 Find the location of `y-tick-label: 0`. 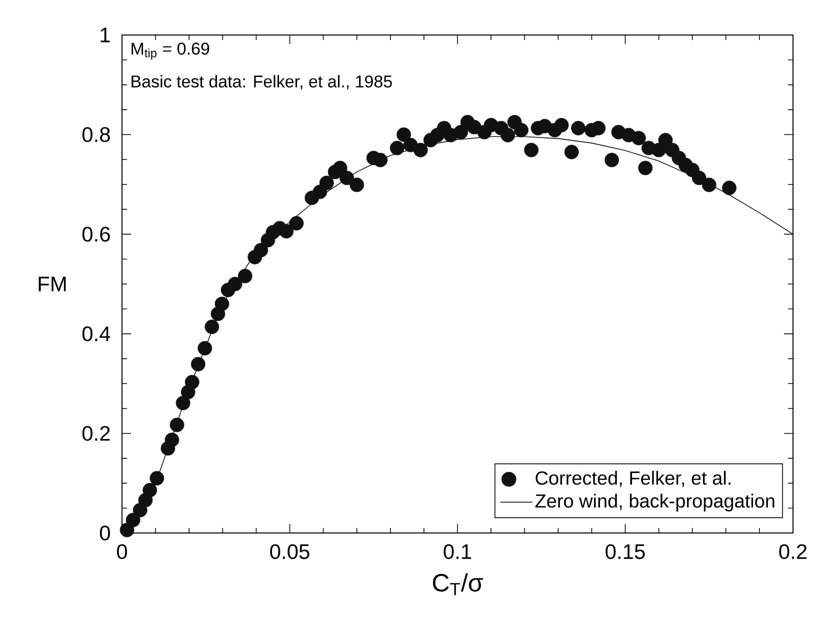

y-tick-label: 0 is located at coordinates (105, 533).